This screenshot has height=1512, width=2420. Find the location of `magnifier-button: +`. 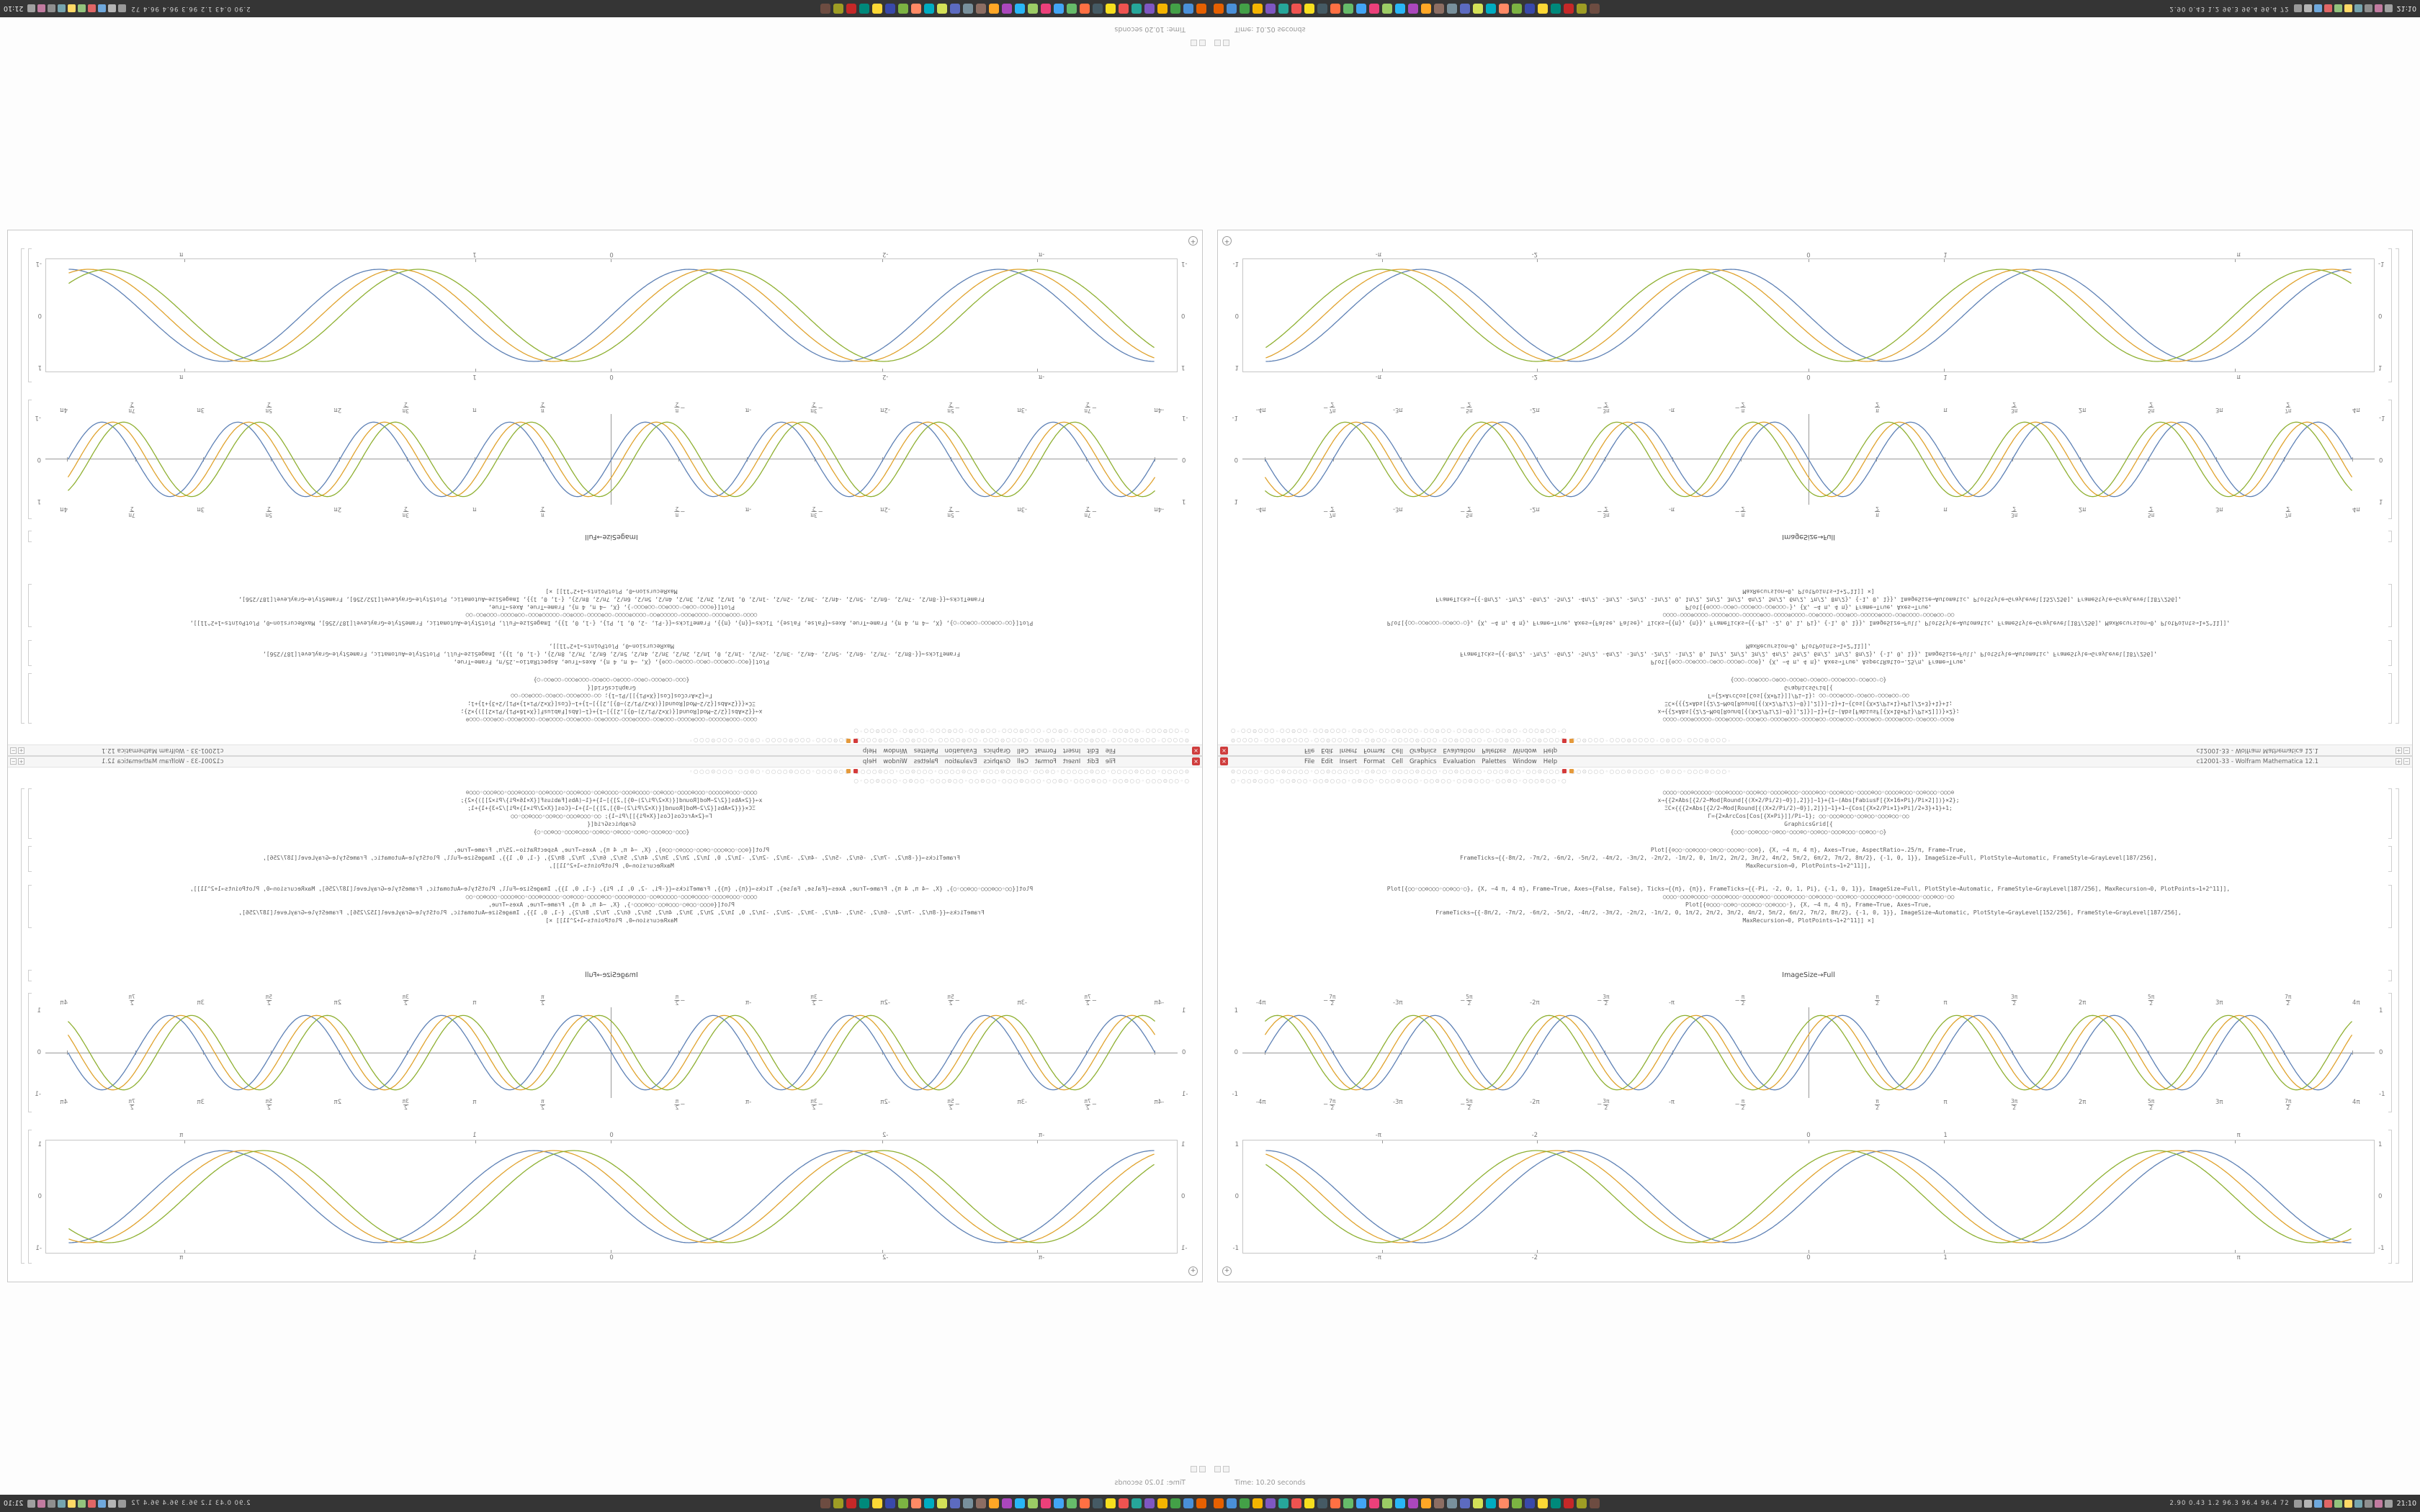

magnifier-button: + is located at coordinates (1193, 241).